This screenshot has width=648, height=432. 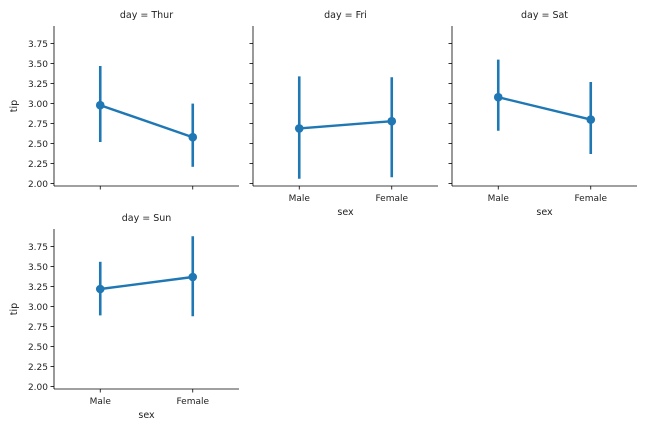 I want to click on panel-title: day = Thur, so click(x=146, y=15).